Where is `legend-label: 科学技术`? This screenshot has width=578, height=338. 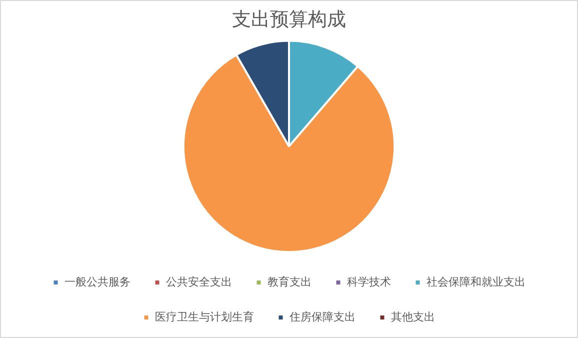
legend-label: 科学技术 is located at coordinates (368, 281).